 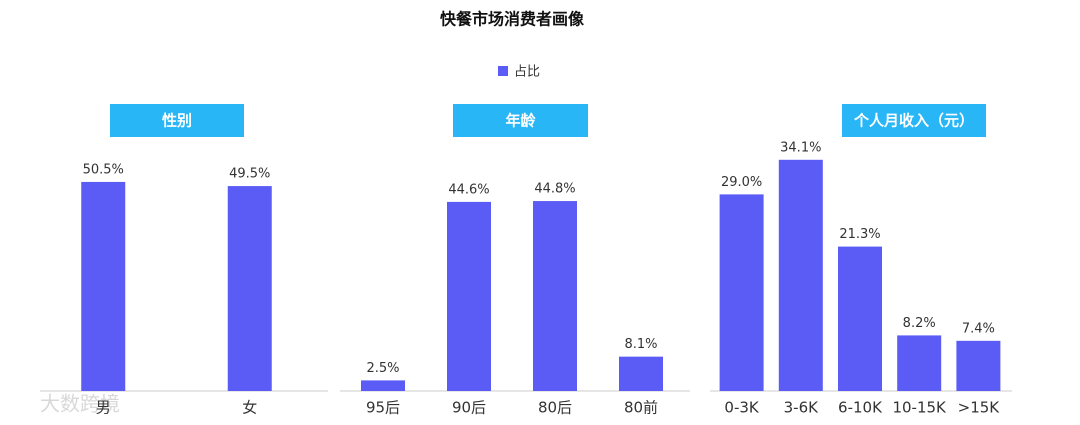 I want to click on watermark: 大数跨境, so click(x=80, y=404).